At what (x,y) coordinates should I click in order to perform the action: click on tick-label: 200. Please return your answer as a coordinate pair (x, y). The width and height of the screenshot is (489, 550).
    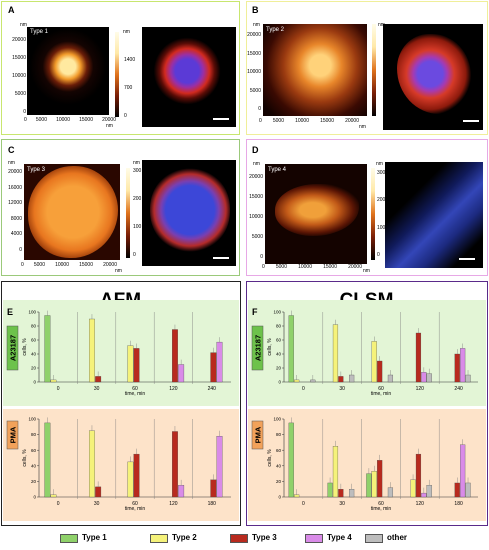
    Looking at the image, I should click on (137, 199).